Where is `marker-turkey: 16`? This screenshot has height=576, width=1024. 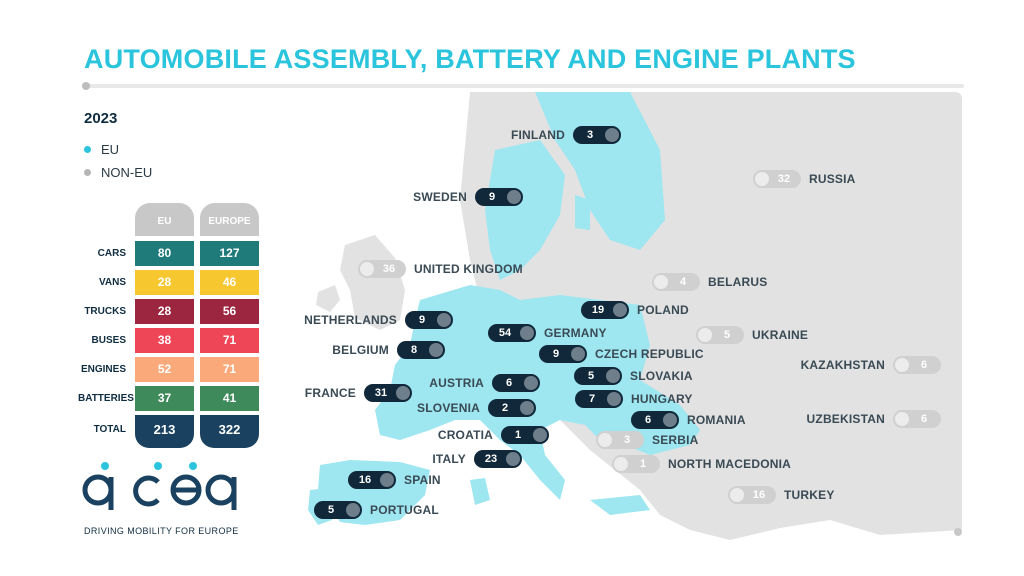 marker-turkey: 16 is located at coordinates (752, 495).